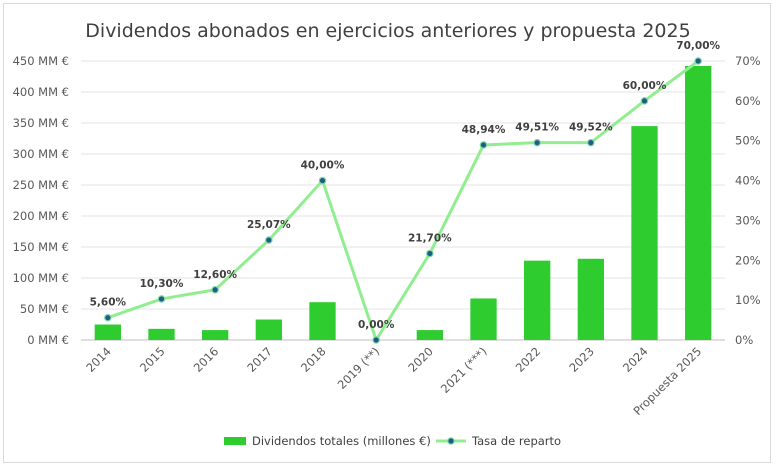 This screenshot has width=776, height=468. What do you see at coordinates (41, 216) in the screenshot?
I see `y-left-tick-label: 200 MM €` at bounding box center [41, 216].